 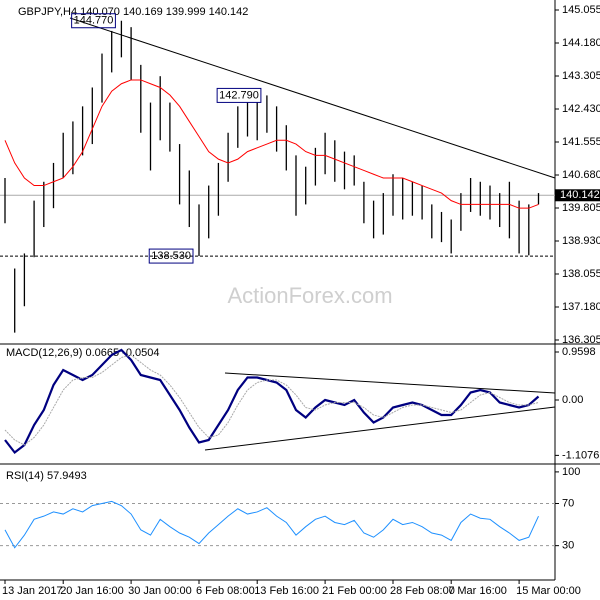 What do you see at coordinates (309, 295) in the screenshot?
I see `watermark: ActionForex.com` at bounding box center [309, 295].